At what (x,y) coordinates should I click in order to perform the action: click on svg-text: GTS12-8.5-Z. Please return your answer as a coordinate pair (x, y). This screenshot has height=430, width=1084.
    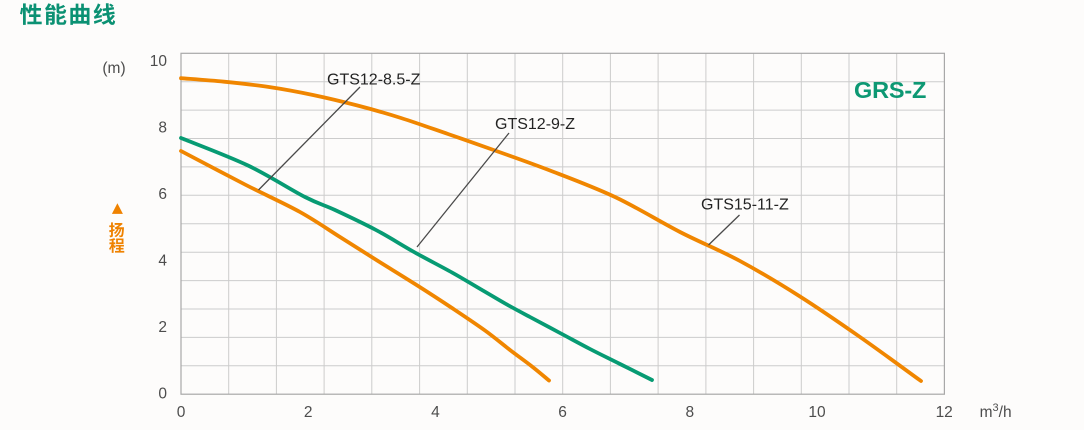
    Looking at the image, I should click on (374, 80).